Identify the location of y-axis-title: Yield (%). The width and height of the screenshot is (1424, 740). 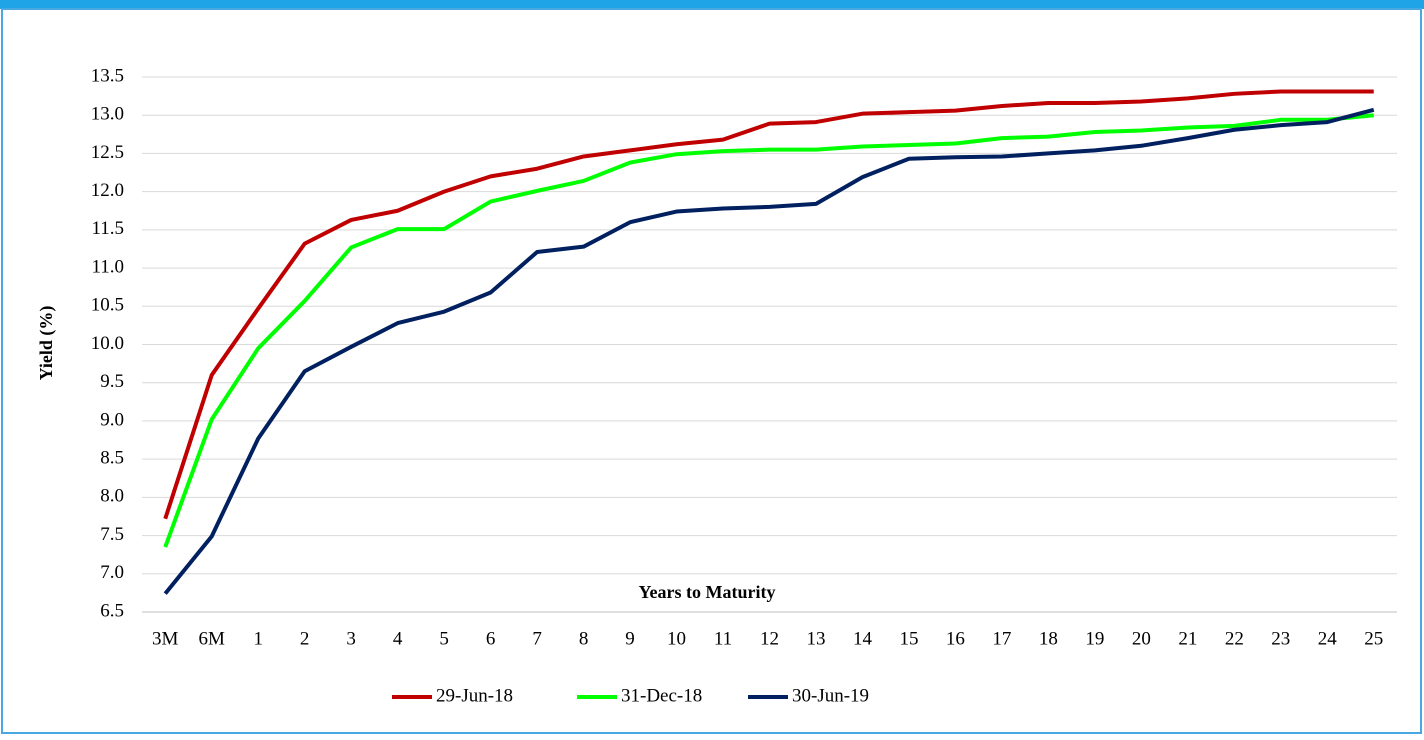
(46, 343).